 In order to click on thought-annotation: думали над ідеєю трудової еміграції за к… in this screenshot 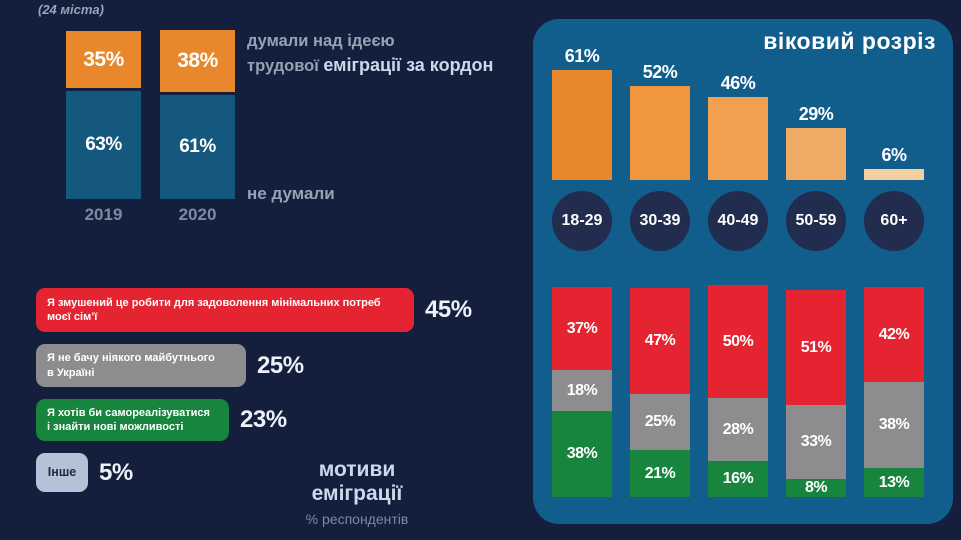, I will do `click(370, 54)`.